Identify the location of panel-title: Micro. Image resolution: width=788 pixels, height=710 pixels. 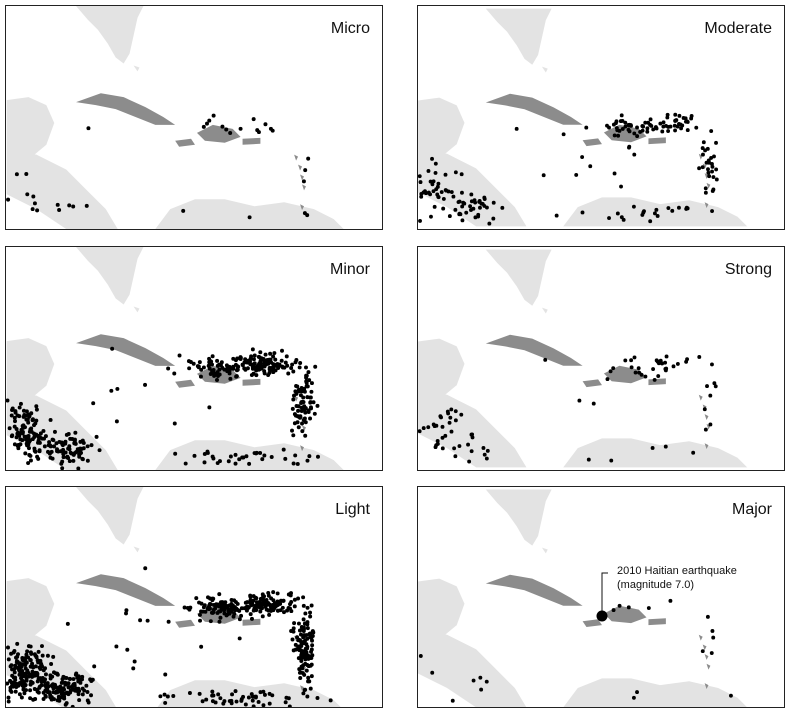
(350, 28).